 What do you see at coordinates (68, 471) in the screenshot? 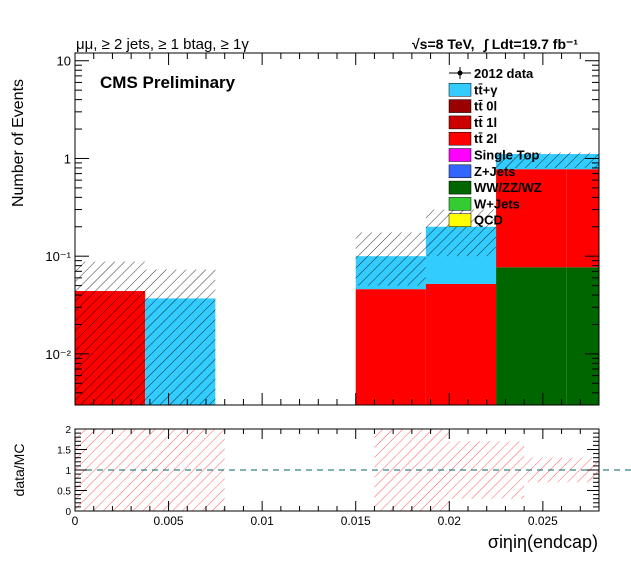
I see `ratio-y-tick-label: 1` at bounding box center [68, 471].